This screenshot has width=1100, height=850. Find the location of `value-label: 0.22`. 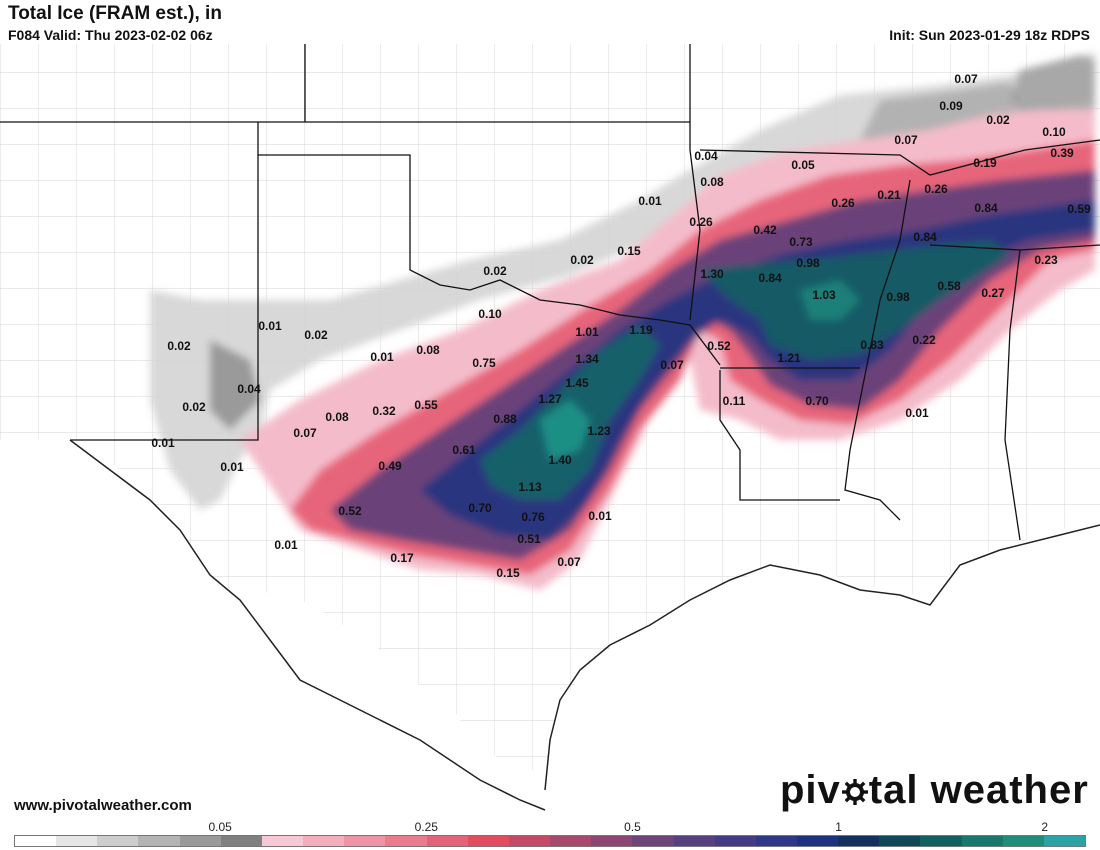

value-label: 0.22 is located at coordinates (924, 340).